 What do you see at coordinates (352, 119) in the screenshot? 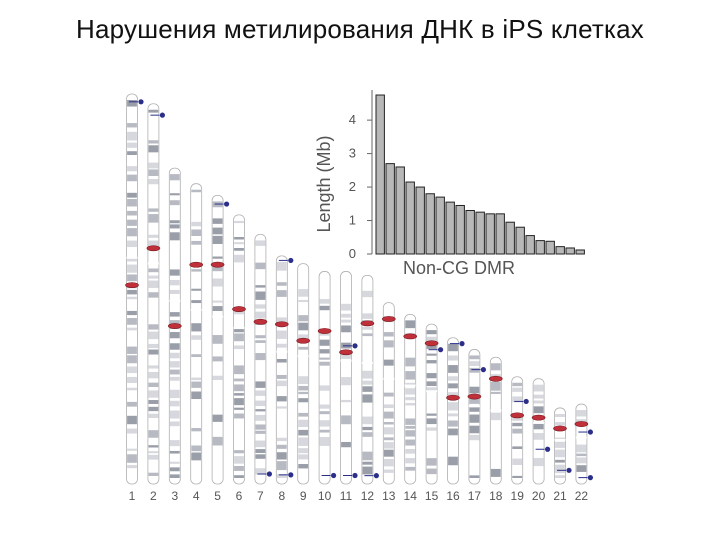
I see `y-tick-label: 4` at bounding box center [352, 119].